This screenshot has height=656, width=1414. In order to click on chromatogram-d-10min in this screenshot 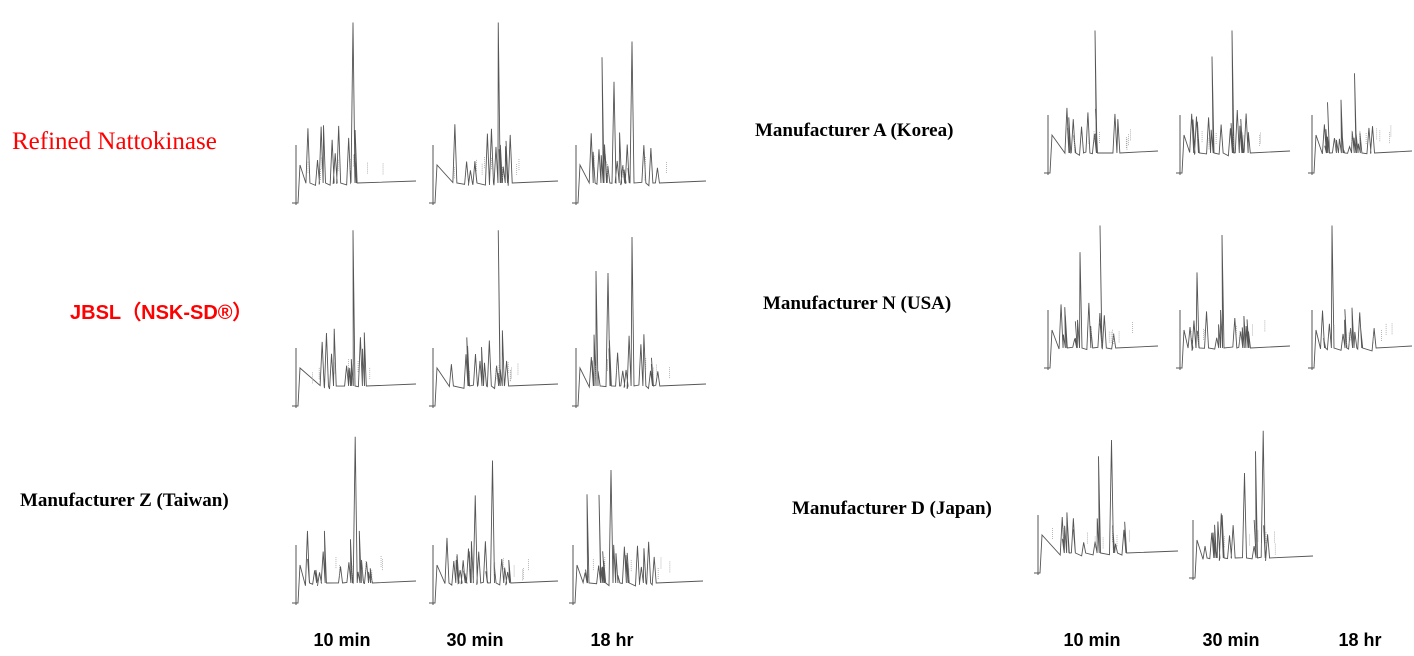, I will do `click(1106, 507)`.